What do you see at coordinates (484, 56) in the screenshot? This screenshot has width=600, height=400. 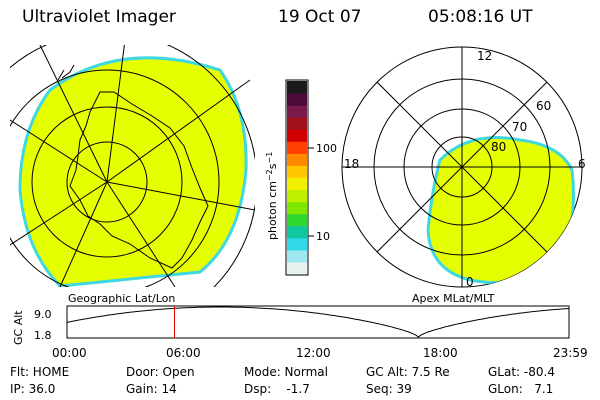 I see `mlt-12-label: 12` at bounding box center [484, 56].